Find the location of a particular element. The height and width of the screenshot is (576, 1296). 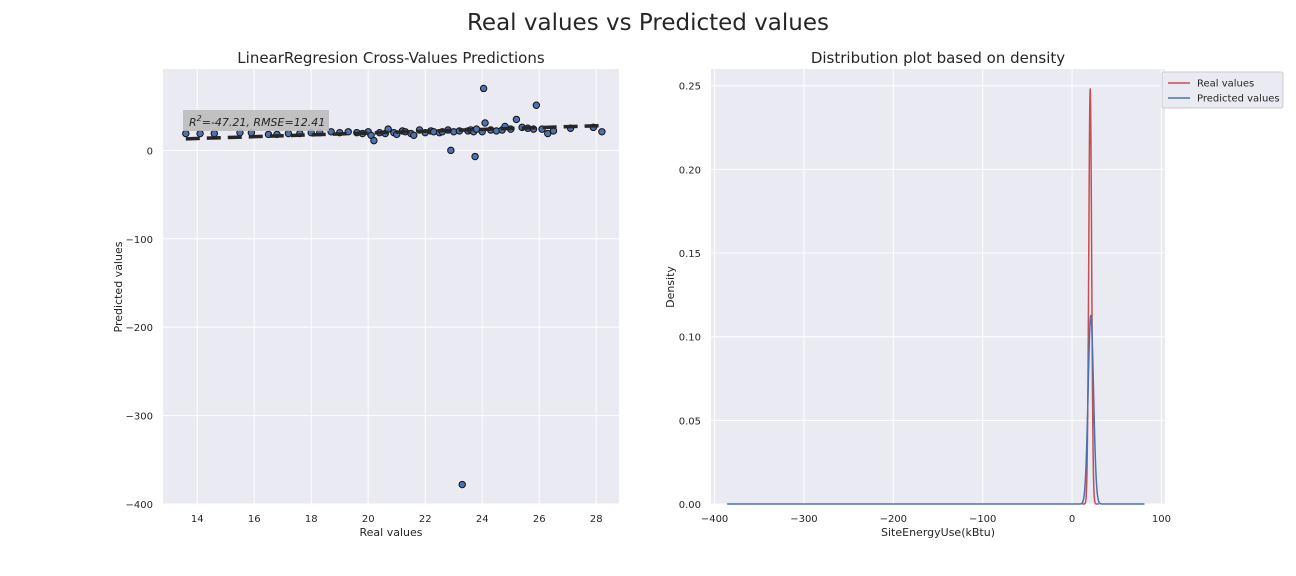

density-y-ticks: 0.00 0.05 0.10 0.15 0.20 0.25 is located at coordinates (690, 296).